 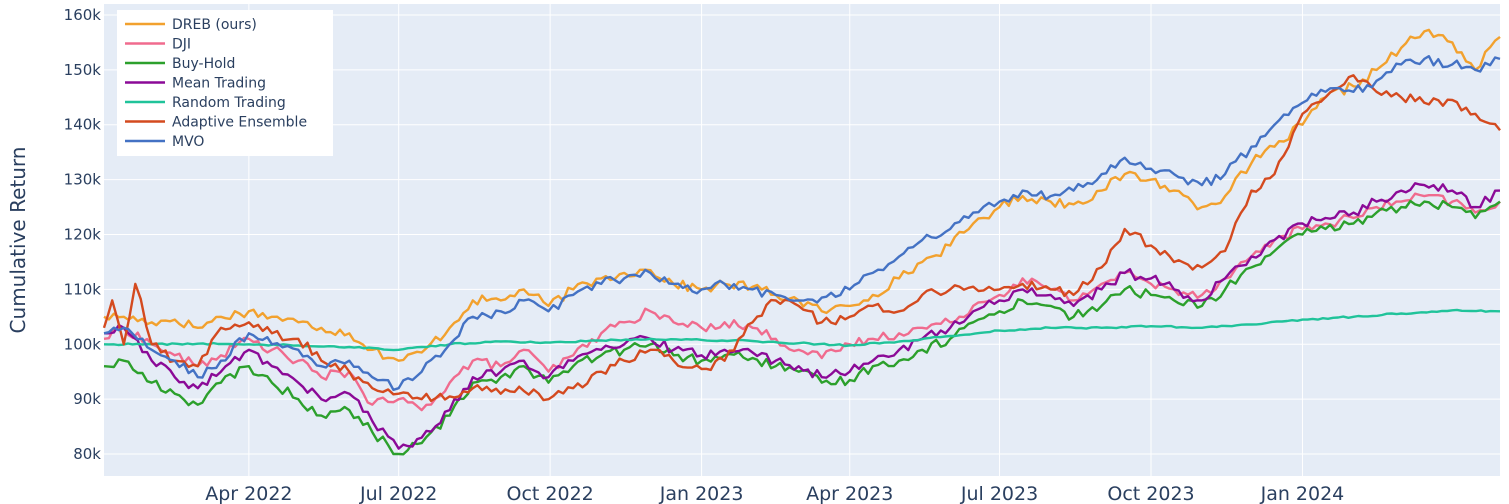 I want to click on legend-label: Adaptive Ensemble, so click(x=239, y=123).